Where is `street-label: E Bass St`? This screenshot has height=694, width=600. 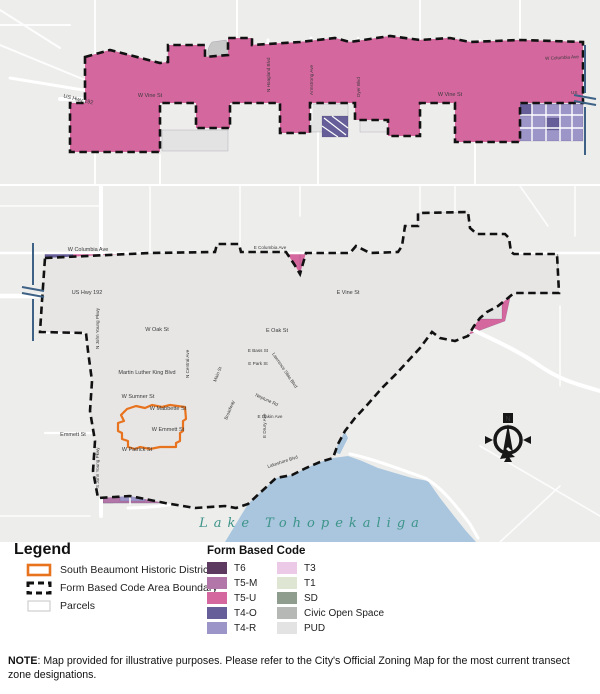
street-label: E Bass St is located at coordinates (258, 350).